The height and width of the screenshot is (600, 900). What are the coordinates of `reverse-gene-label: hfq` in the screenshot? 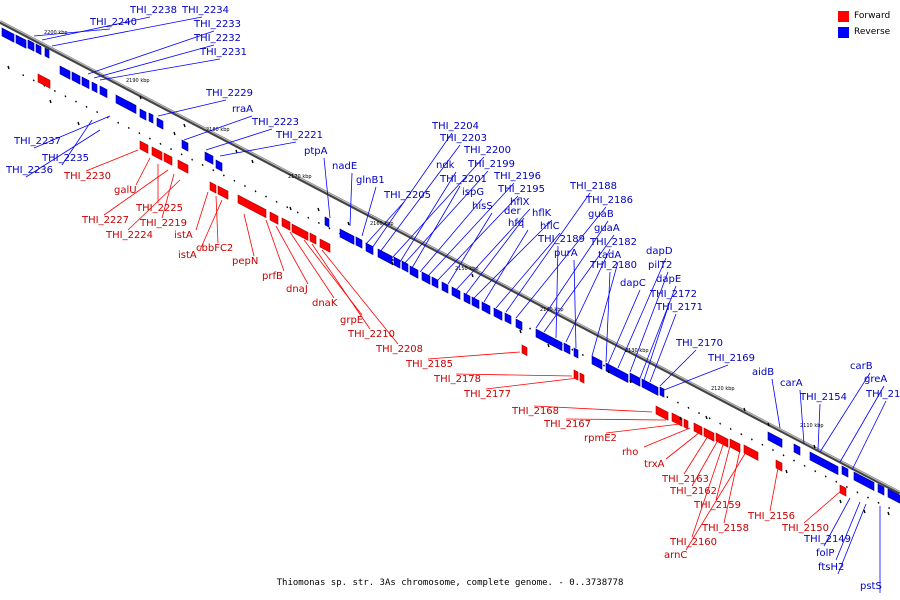 It's located at (516, 223).